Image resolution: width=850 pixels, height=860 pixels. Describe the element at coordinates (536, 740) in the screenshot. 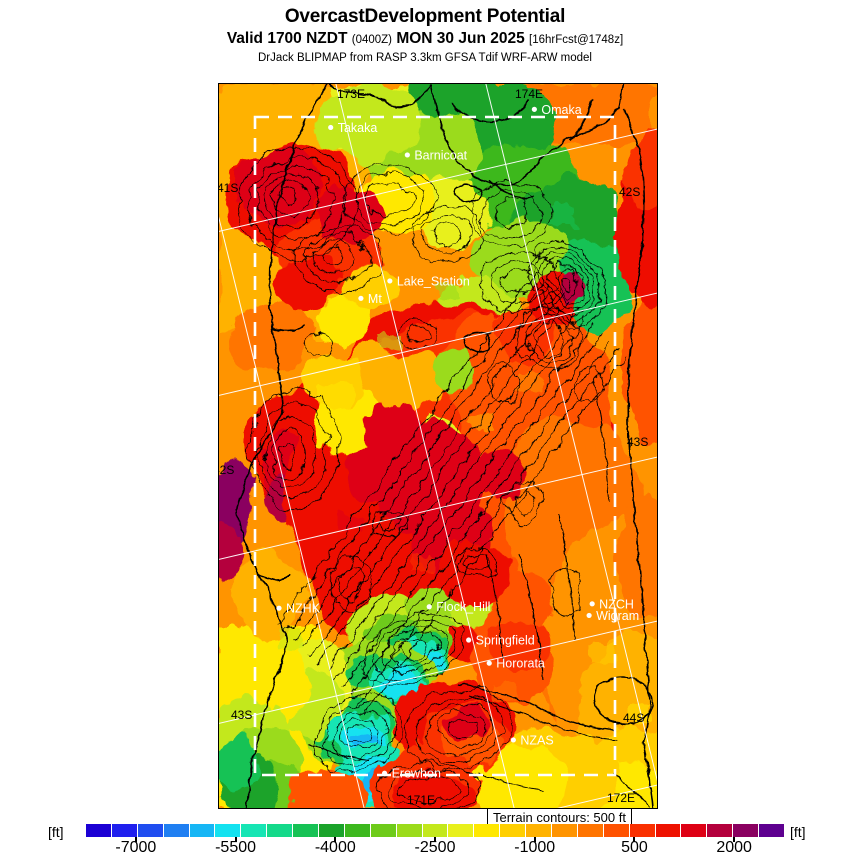

I see `station-label: NZAS` at that location.